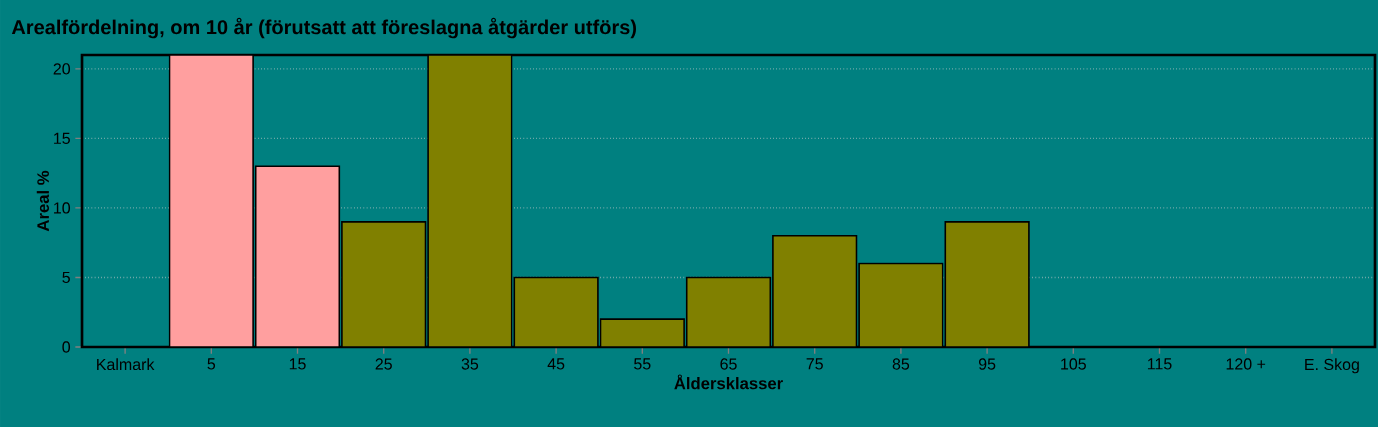 The width and height of the screenshot is (1378, 427). I want to click on x-tick-label: 55, so click(642, 364).